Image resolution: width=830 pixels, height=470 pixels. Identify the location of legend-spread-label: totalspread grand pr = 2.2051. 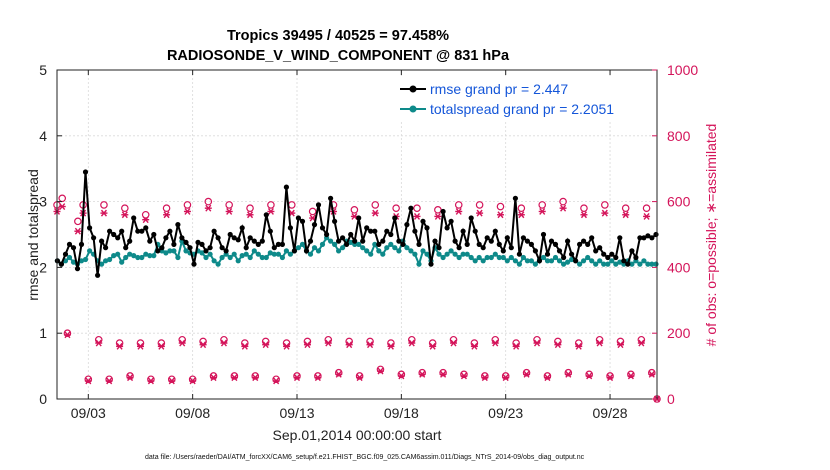
(522, 109).